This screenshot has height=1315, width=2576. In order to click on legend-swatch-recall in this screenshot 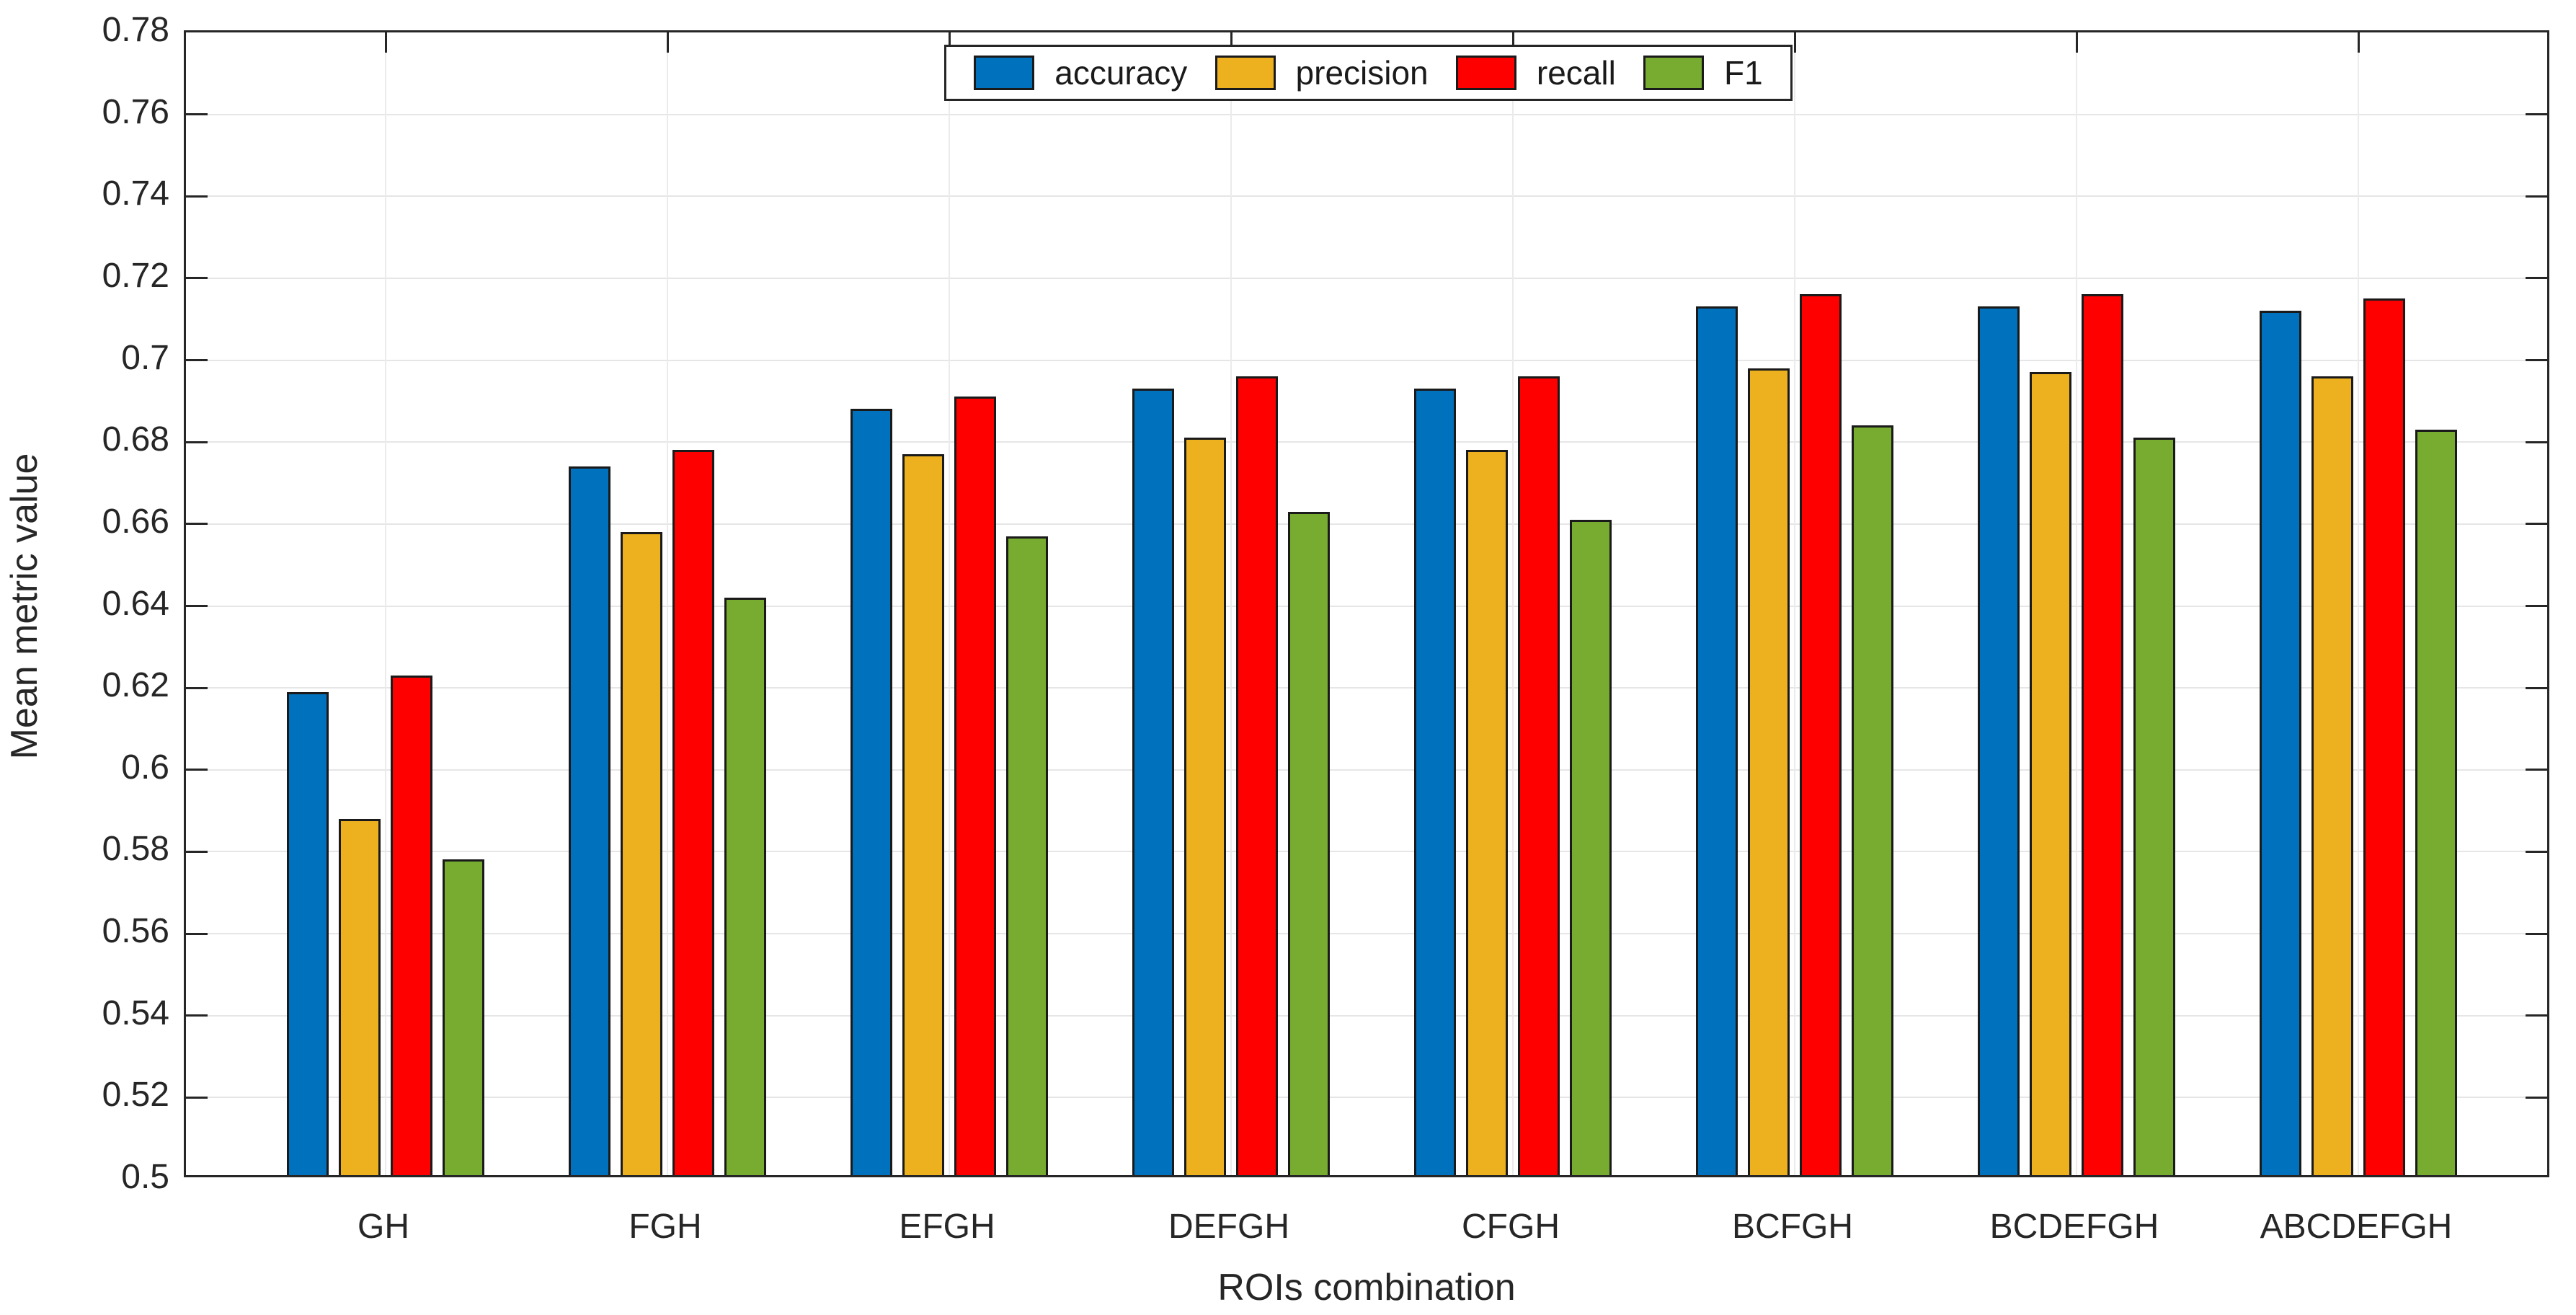, I will do `click(1485, 73)`.